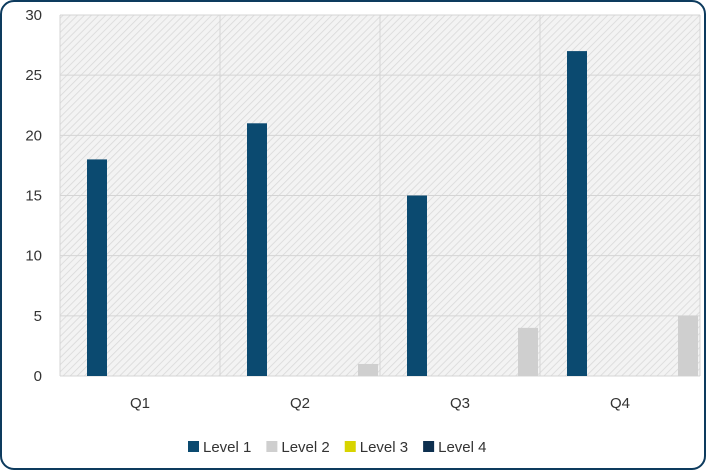 The width and height of the screenshot is (708, 470). I want to click on x-axis-ticks: Q1 Q2 Q3 Q4, so click(380, 403).